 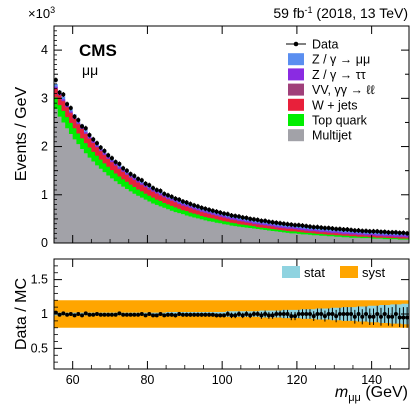 What do you see at coordinates (296, 74) in the screenshot?
I see `legend-swatch-ztautau` at bounding box center [296, 74].